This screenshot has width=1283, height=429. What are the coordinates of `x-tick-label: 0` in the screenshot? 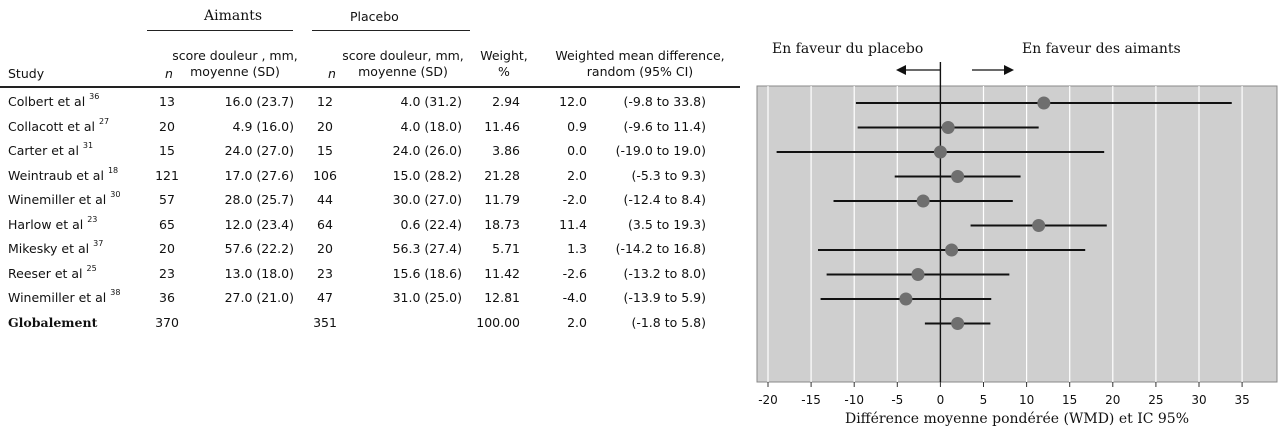 It's located at (941, 400).